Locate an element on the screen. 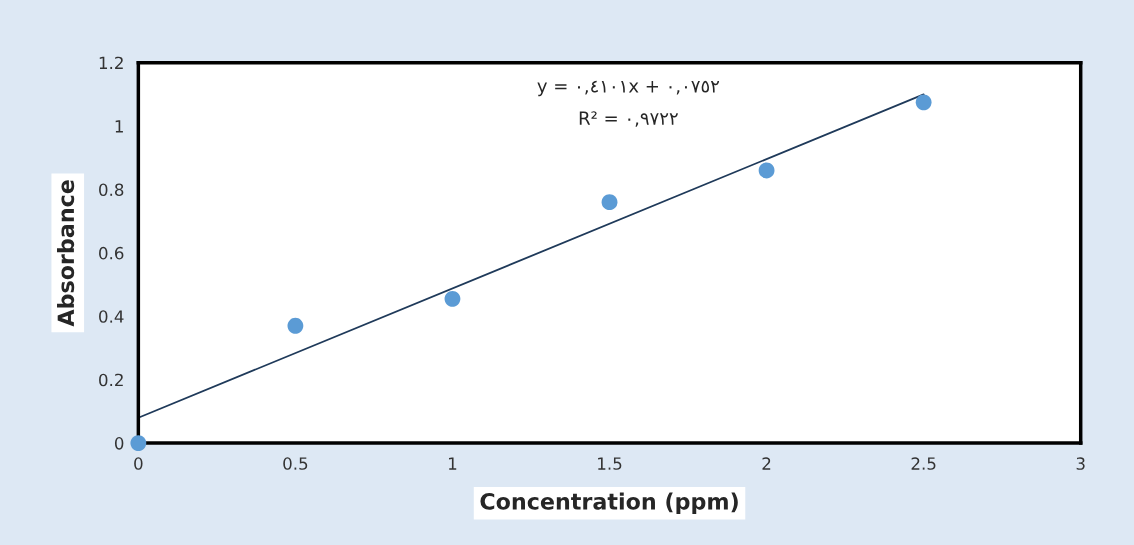 This screenshot has height=545, width=1134. x-axis-title: Concentration (ppm) is located at coordinates (609, 503).